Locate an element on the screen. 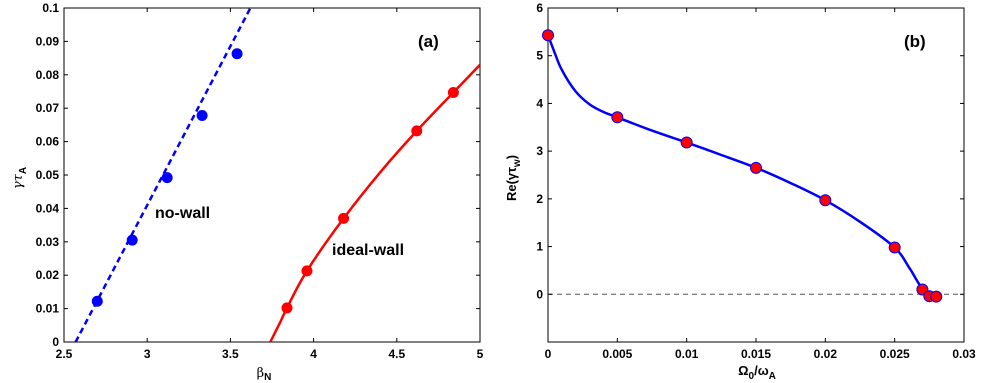  panel-a-y-axis-label: γτA is located at coordinates (20, 178).